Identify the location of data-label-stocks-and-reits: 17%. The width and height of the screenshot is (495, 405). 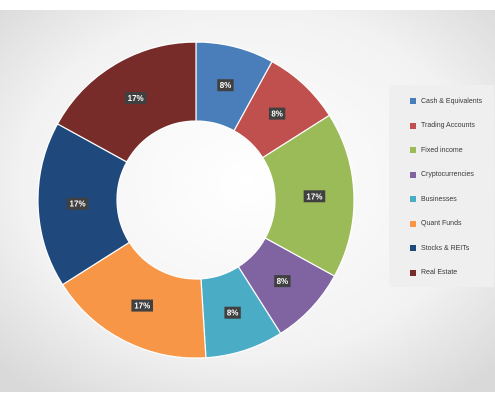
(77, 203).